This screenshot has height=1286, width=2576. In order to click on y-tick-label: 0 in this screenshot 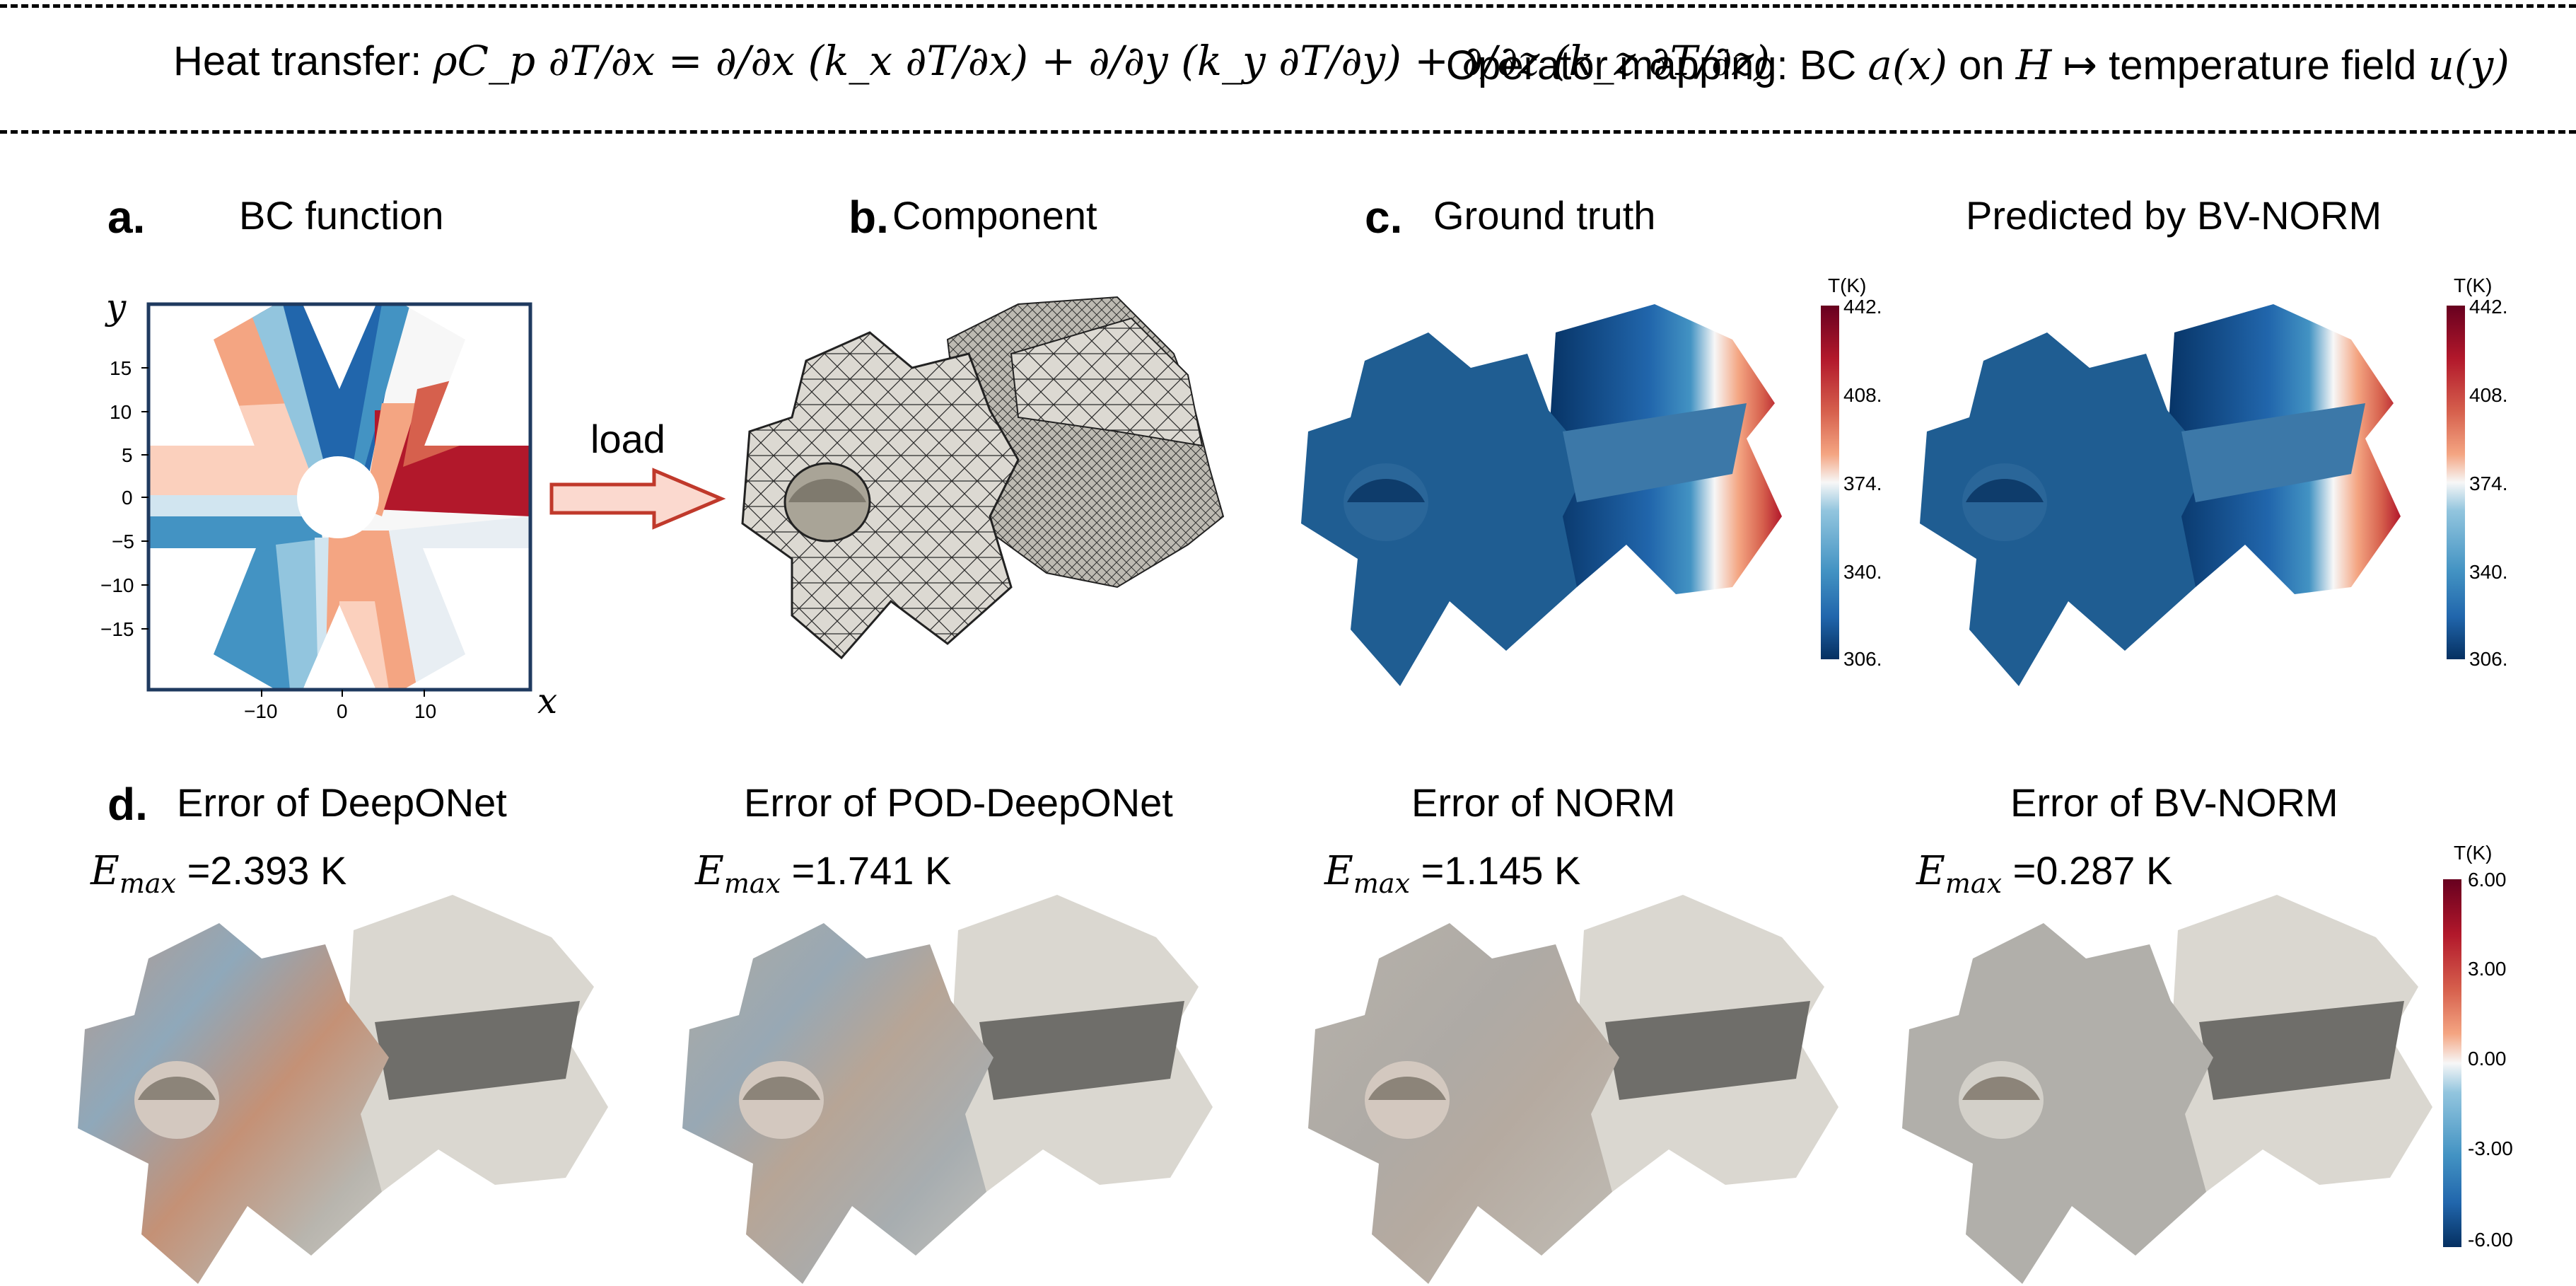, I will do `click(128, 498)`.